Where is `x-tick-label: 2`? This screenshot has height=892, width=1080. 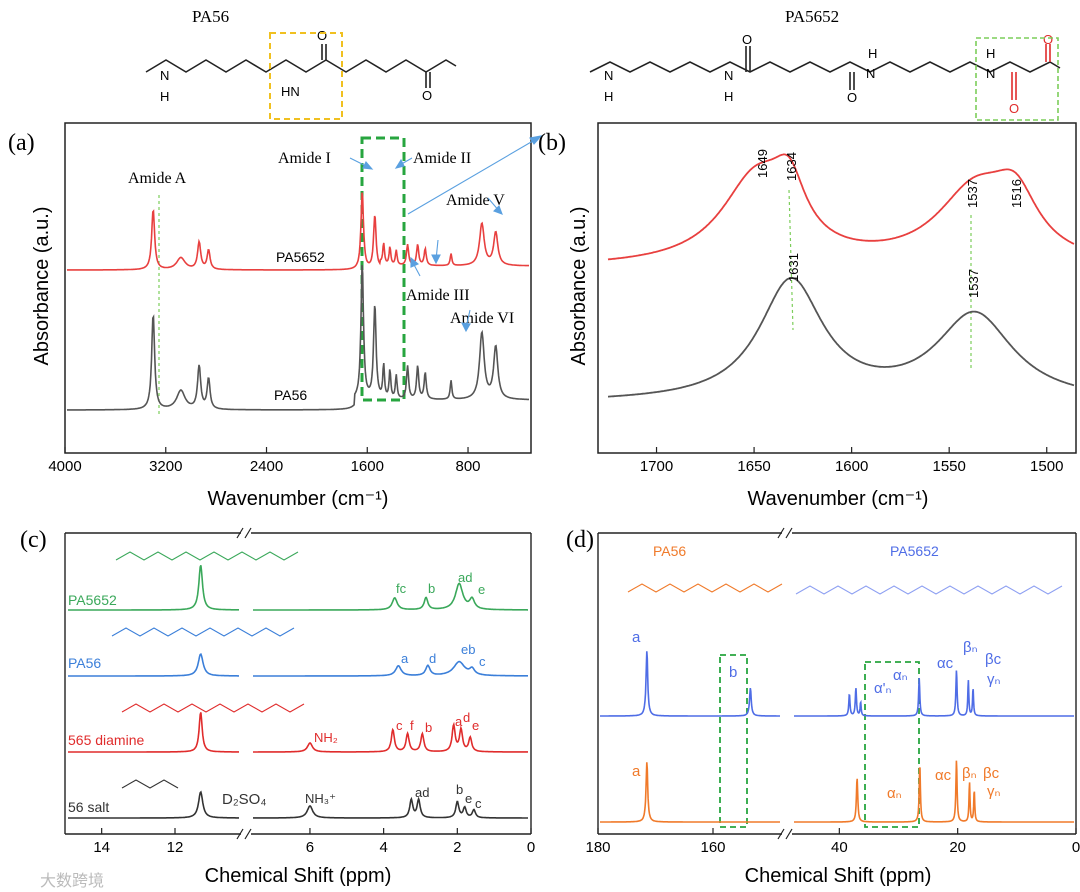 x-tick-label: 2 is located at coordinates (457, 847).